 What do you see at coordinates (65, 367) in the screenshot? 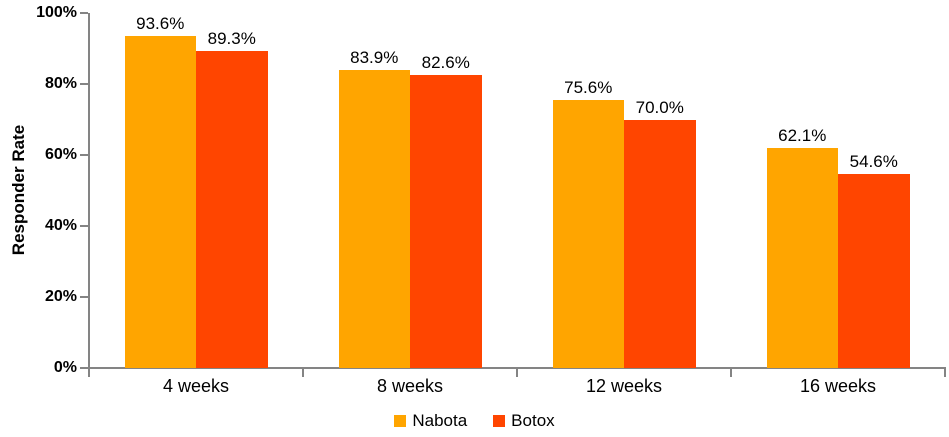
I see `y-axis-tick-label: 0%` at bounding box center [65, 367].